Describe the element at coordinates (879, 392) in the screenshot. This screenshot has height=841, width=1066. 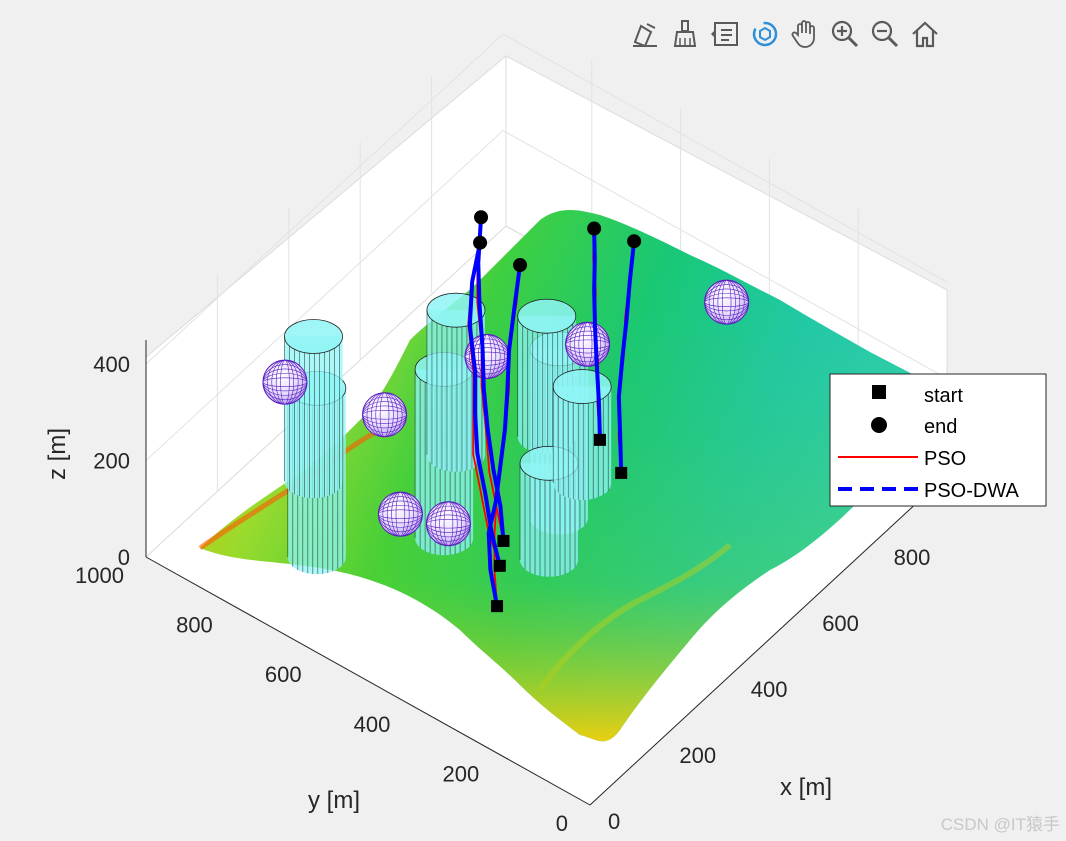
I see `legend-start-marker` at that location.